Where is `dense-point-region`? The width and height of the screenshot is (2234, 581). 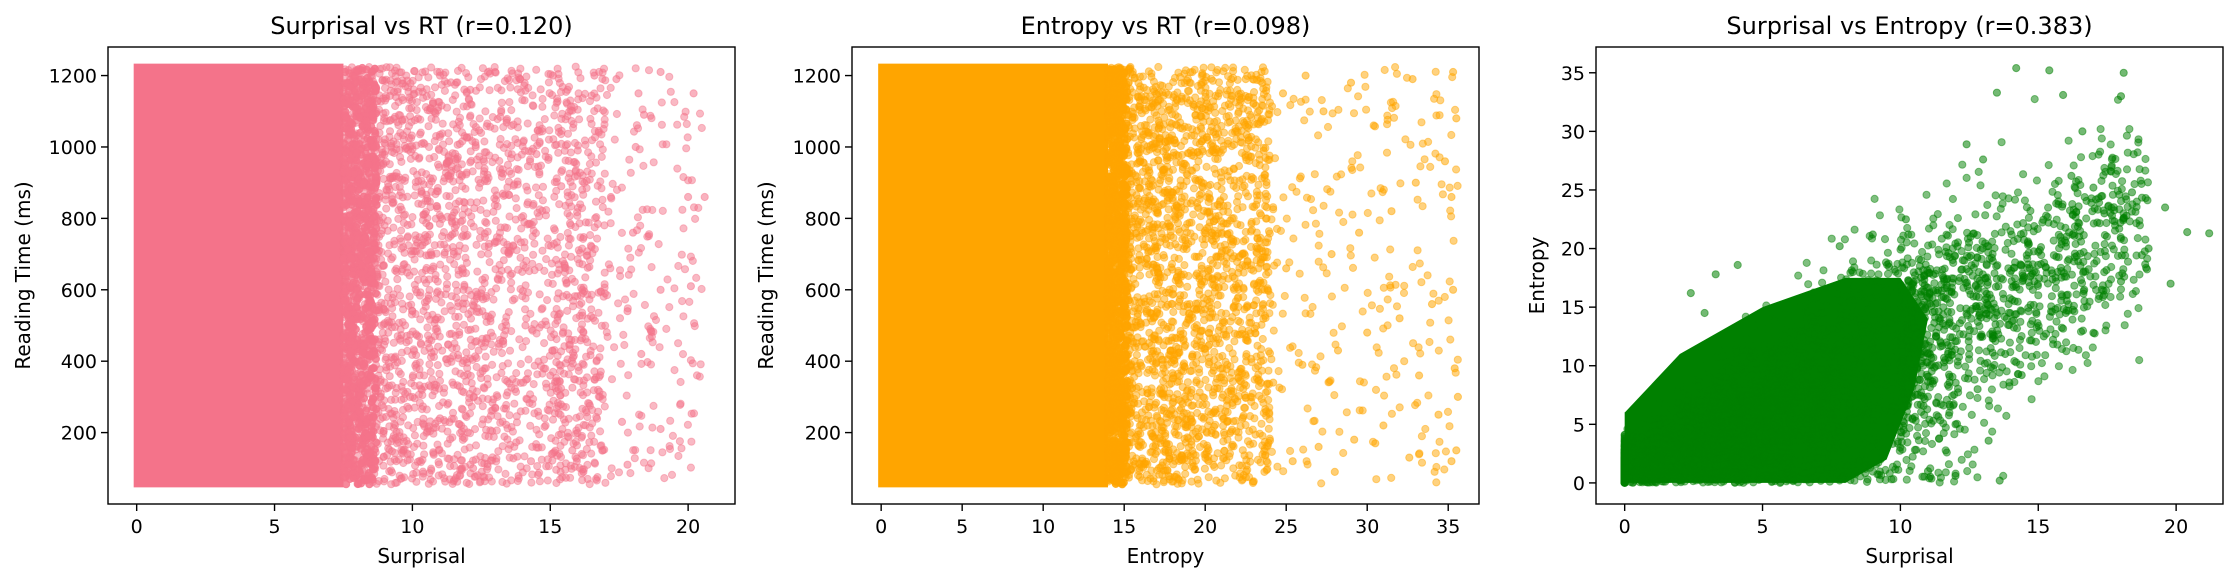 dense-point-region is located at coordinates (993, 275).